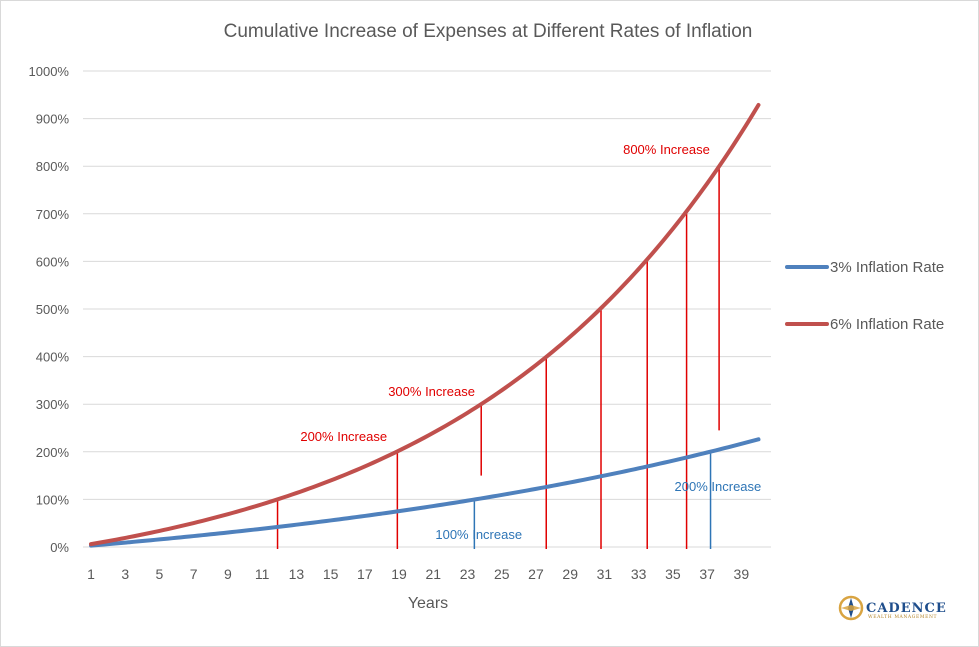 The image size is (979, 647). What do you see at coordinates (125, 574) in the screenshot?
I see `x-tick-label: 3` at bounding box center [125, 574].